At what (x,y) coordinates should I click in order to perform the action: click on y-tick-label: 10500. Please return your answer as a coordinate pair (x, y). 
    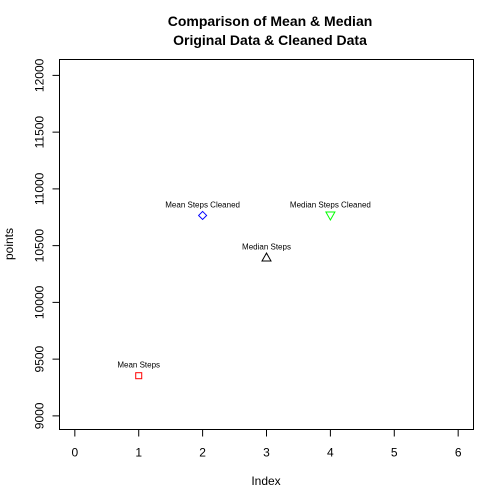
    Looking at the image, I should click on (40, 246).